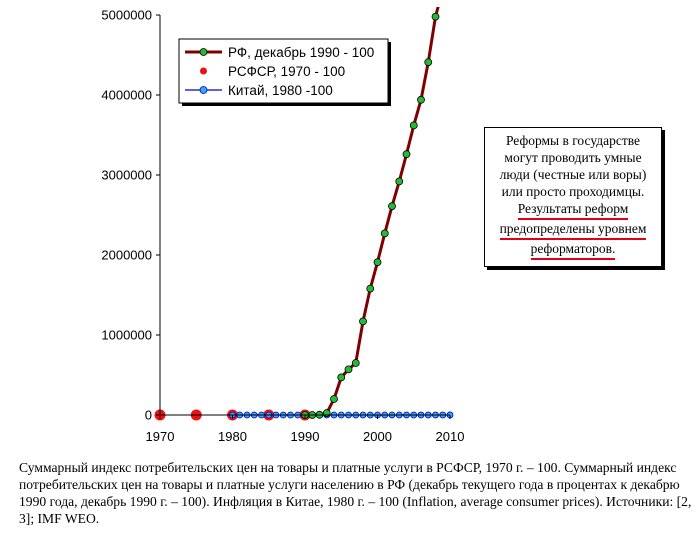 The width and height of the screenshot is (700, 542). I want to click on note-line: могут проводить умные, so click(573, 157).